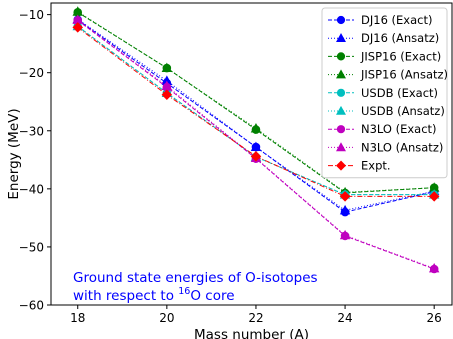  What do you see at coordinates (434, 318) in the screenshot?
I see `x-tick-label: 26` at bounding box center [434, 318].